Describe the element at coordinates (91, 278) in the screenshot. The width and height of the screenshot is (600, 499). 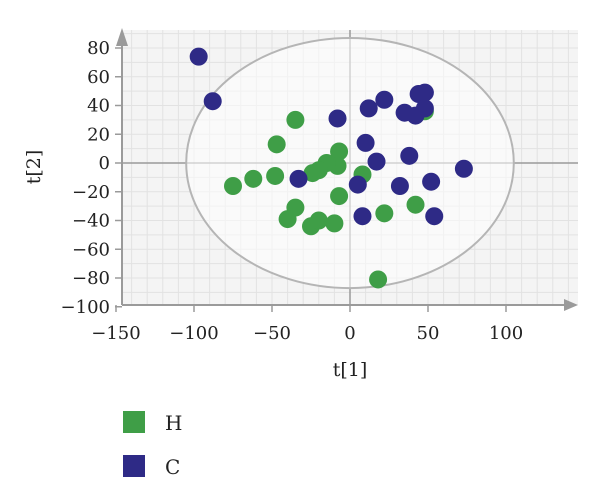
I see `y-tick-label: −80` at that location.